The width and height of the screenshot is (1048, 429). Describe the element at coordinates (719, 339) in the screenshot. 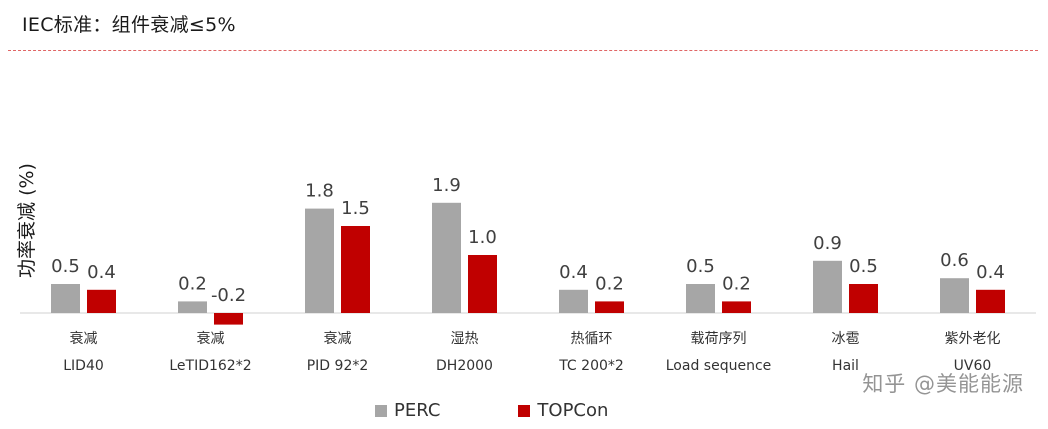

I see `x-tick-label-line1-5: 载荷序列` at that location.